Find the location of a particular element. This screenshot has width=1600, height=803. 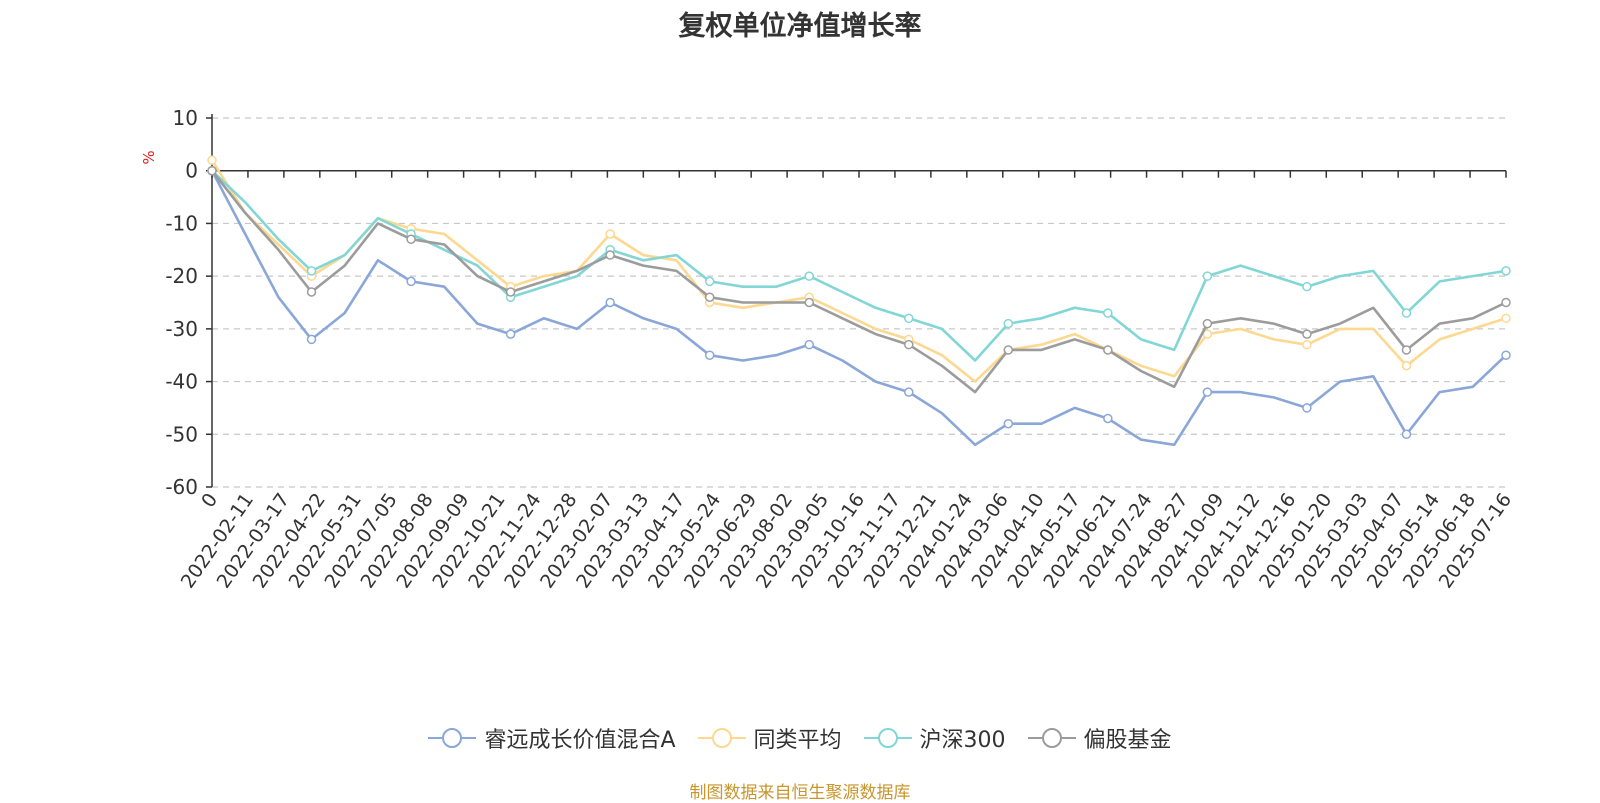

legend-label: 偏股基金 is located at coordinates (1127, 740).